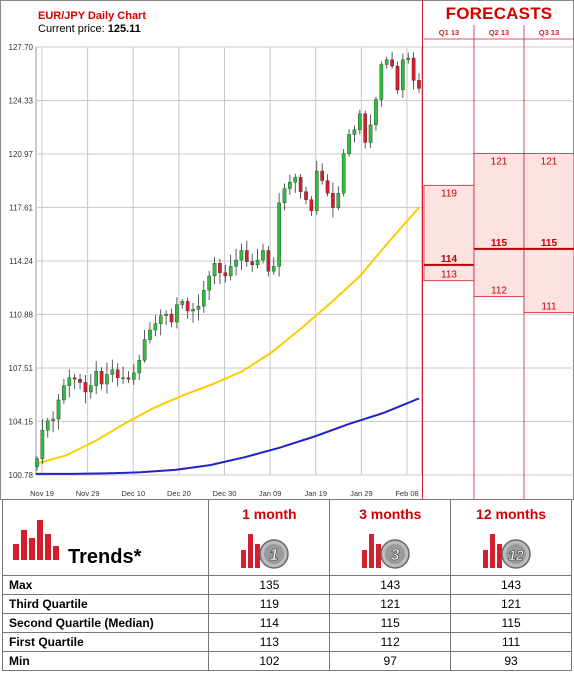 The height and width of the screenshot is (676, 574). Describe the element at coordinates (21, 261) in the screenshot. I see `y-tick-label: 114.24` at that location.